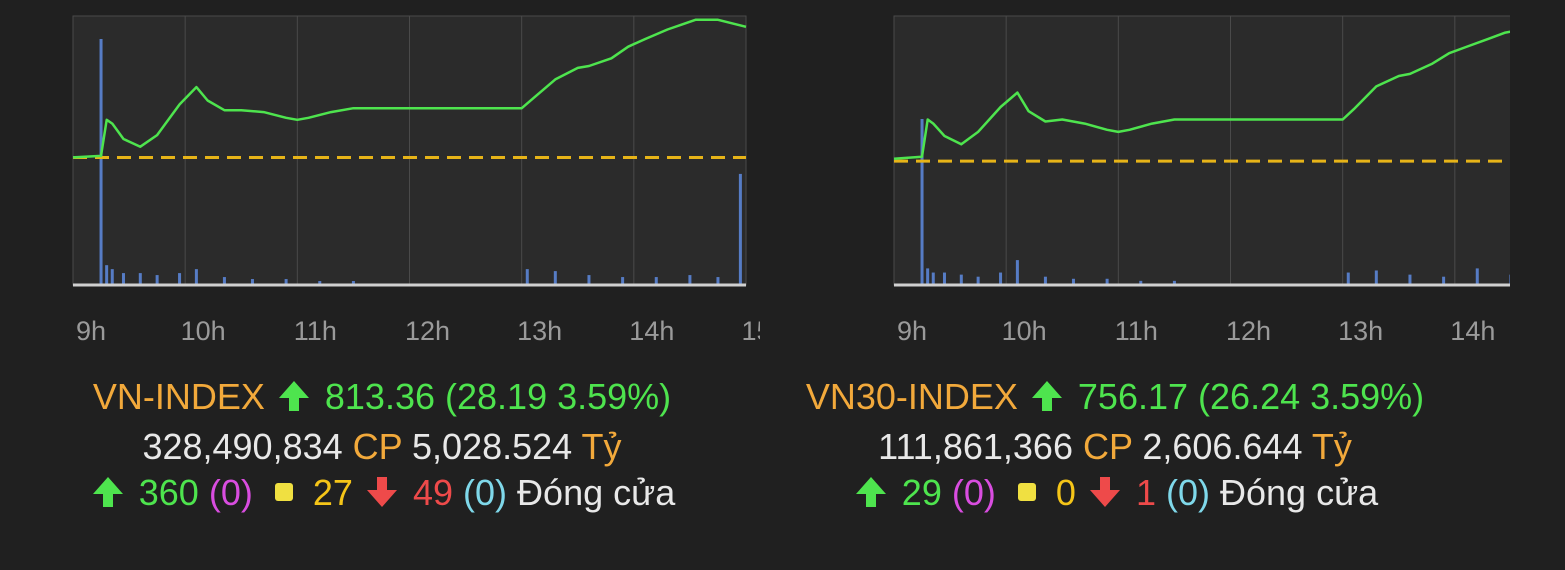  Describe the element at coordinates (433, 492) in the screenshot. I see `decliners-count: 49` at that location.